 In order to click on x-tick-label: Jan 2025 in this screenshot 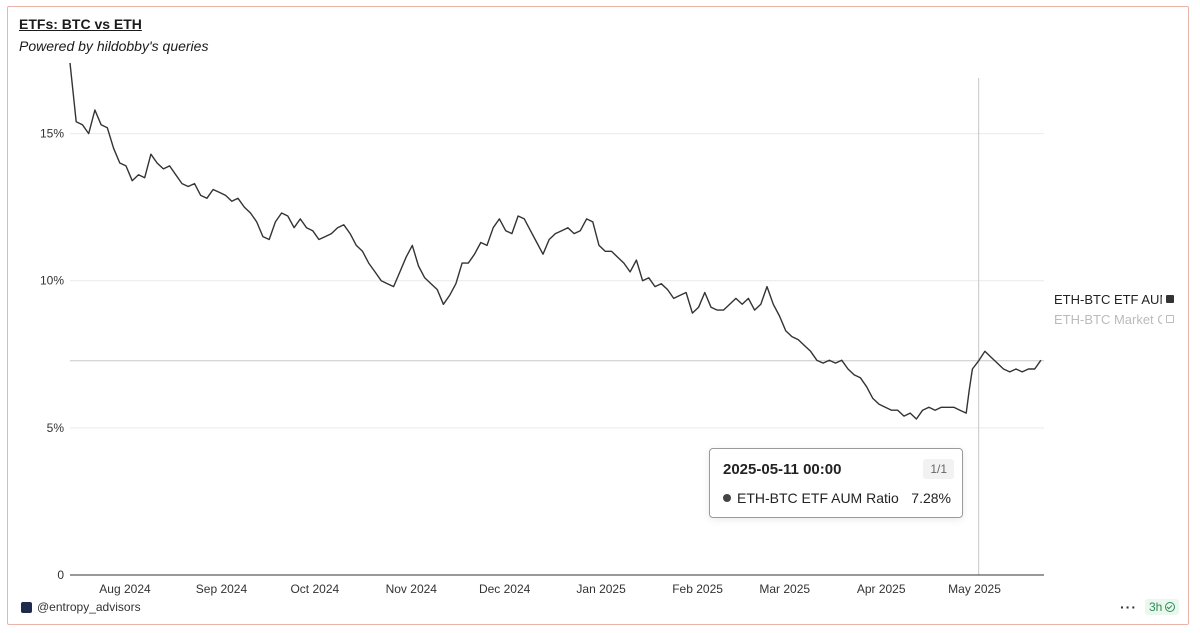, I will do `click(601, 589)`.